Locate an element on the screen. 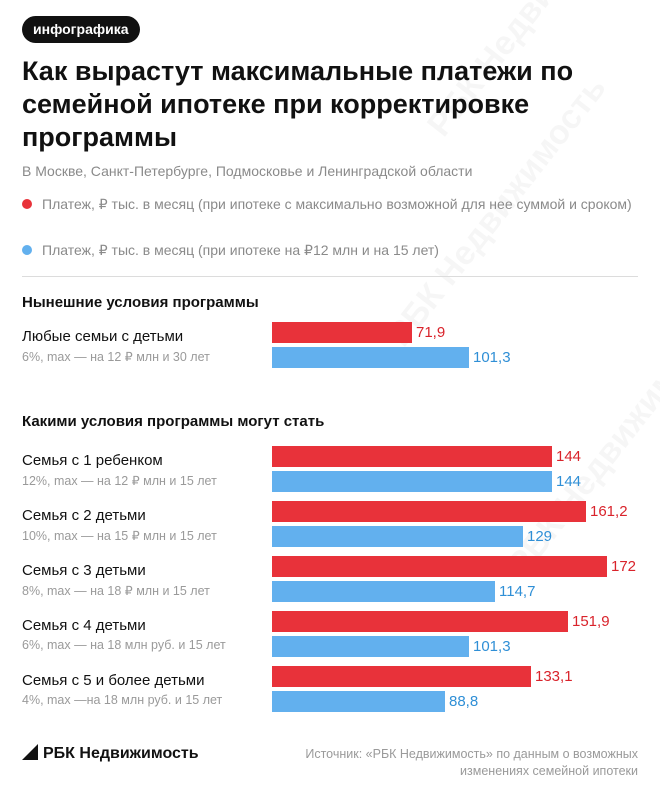  data-label-blue: 114,7 is located at coordinates (517, 591).